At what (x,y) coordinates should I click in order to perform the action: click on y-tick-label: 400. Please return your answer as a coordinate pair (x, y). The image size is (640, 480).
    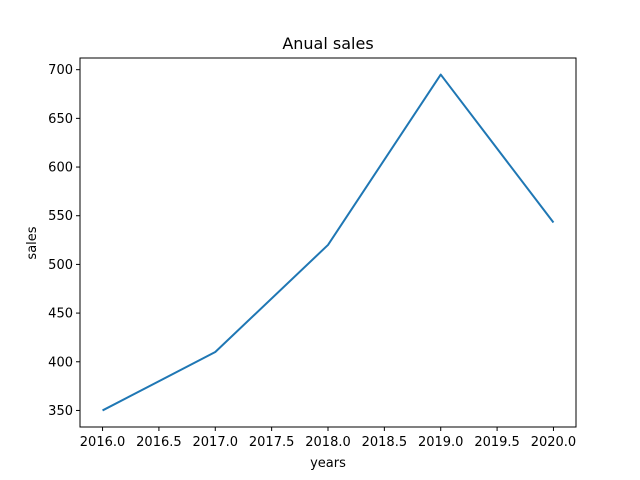
    Looking at the image, I should click on (60, 362).